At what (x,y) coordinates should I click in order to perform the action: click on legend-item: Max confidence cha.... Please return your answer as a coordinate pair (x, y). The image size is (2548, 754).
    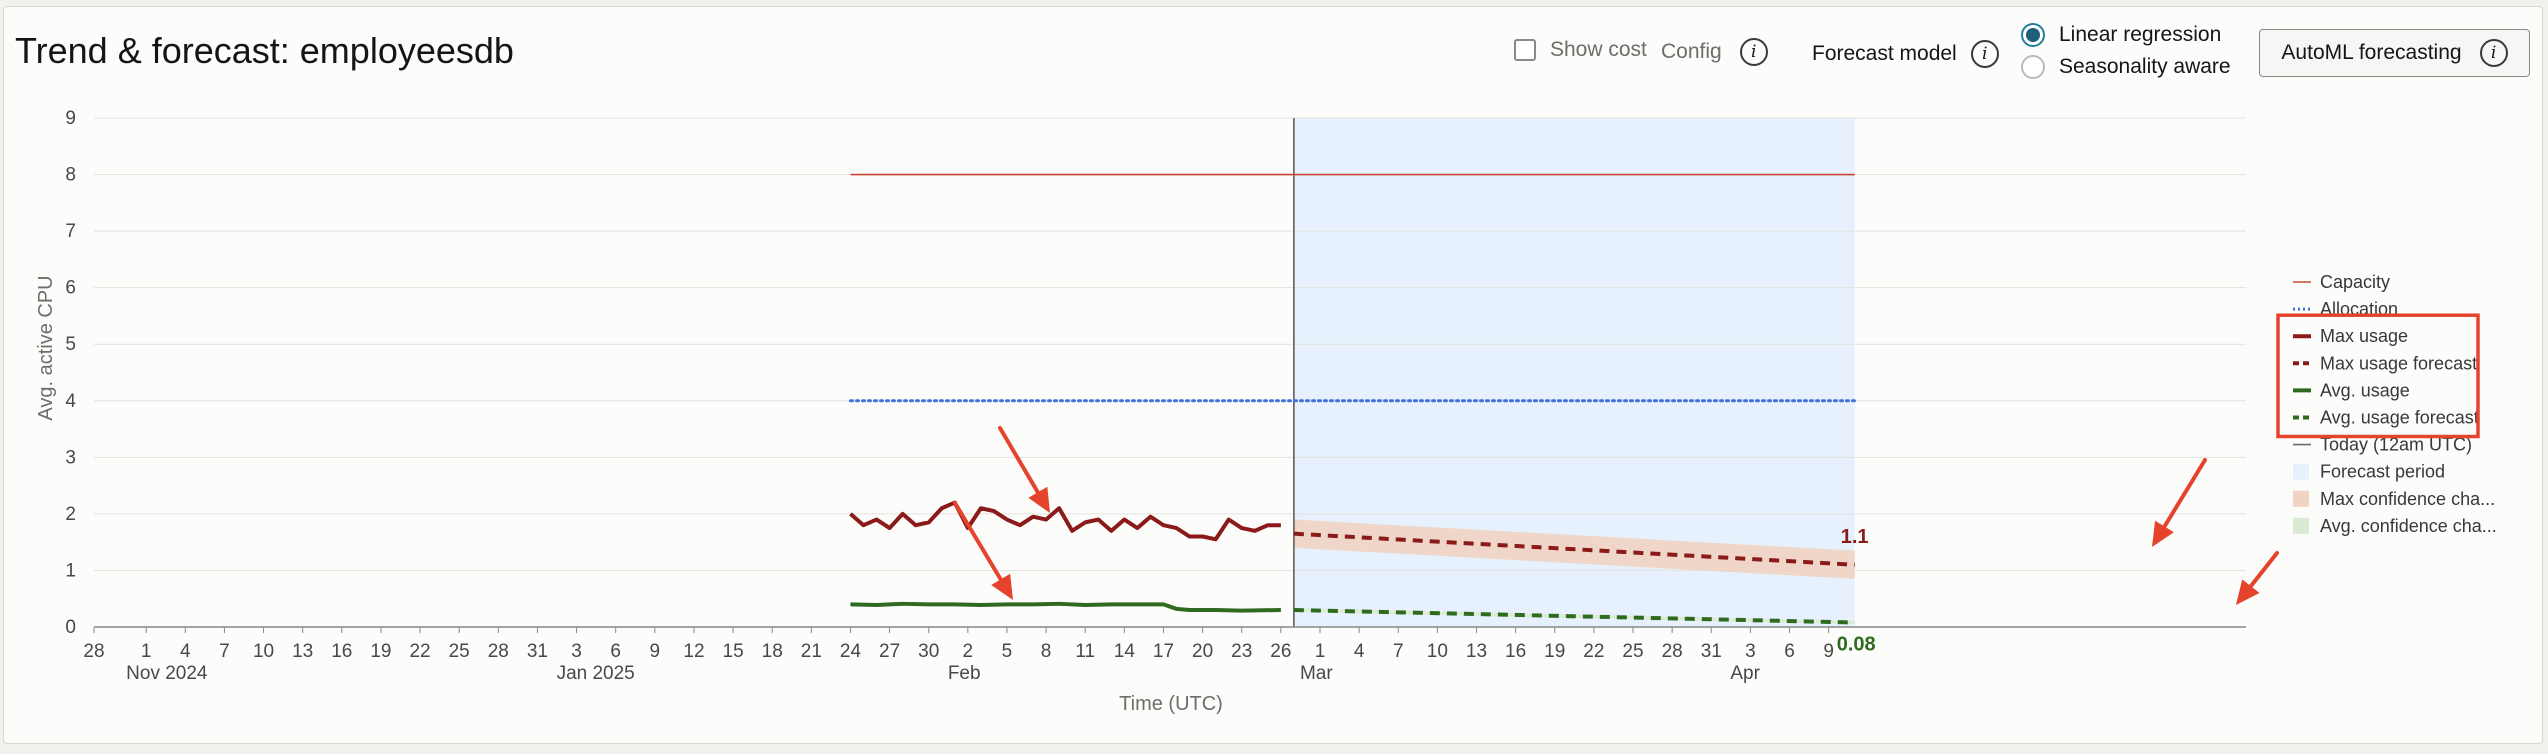
    Looking at the image, I should click on (2394, 499).